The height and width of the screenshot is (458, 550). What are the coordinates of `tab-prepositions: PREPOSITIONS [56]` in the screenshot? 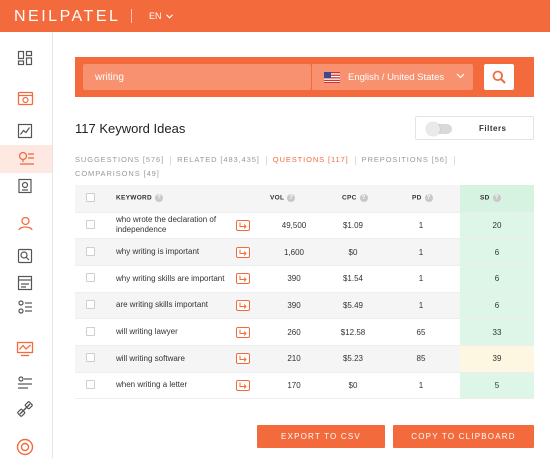 It's located at (404, 159).